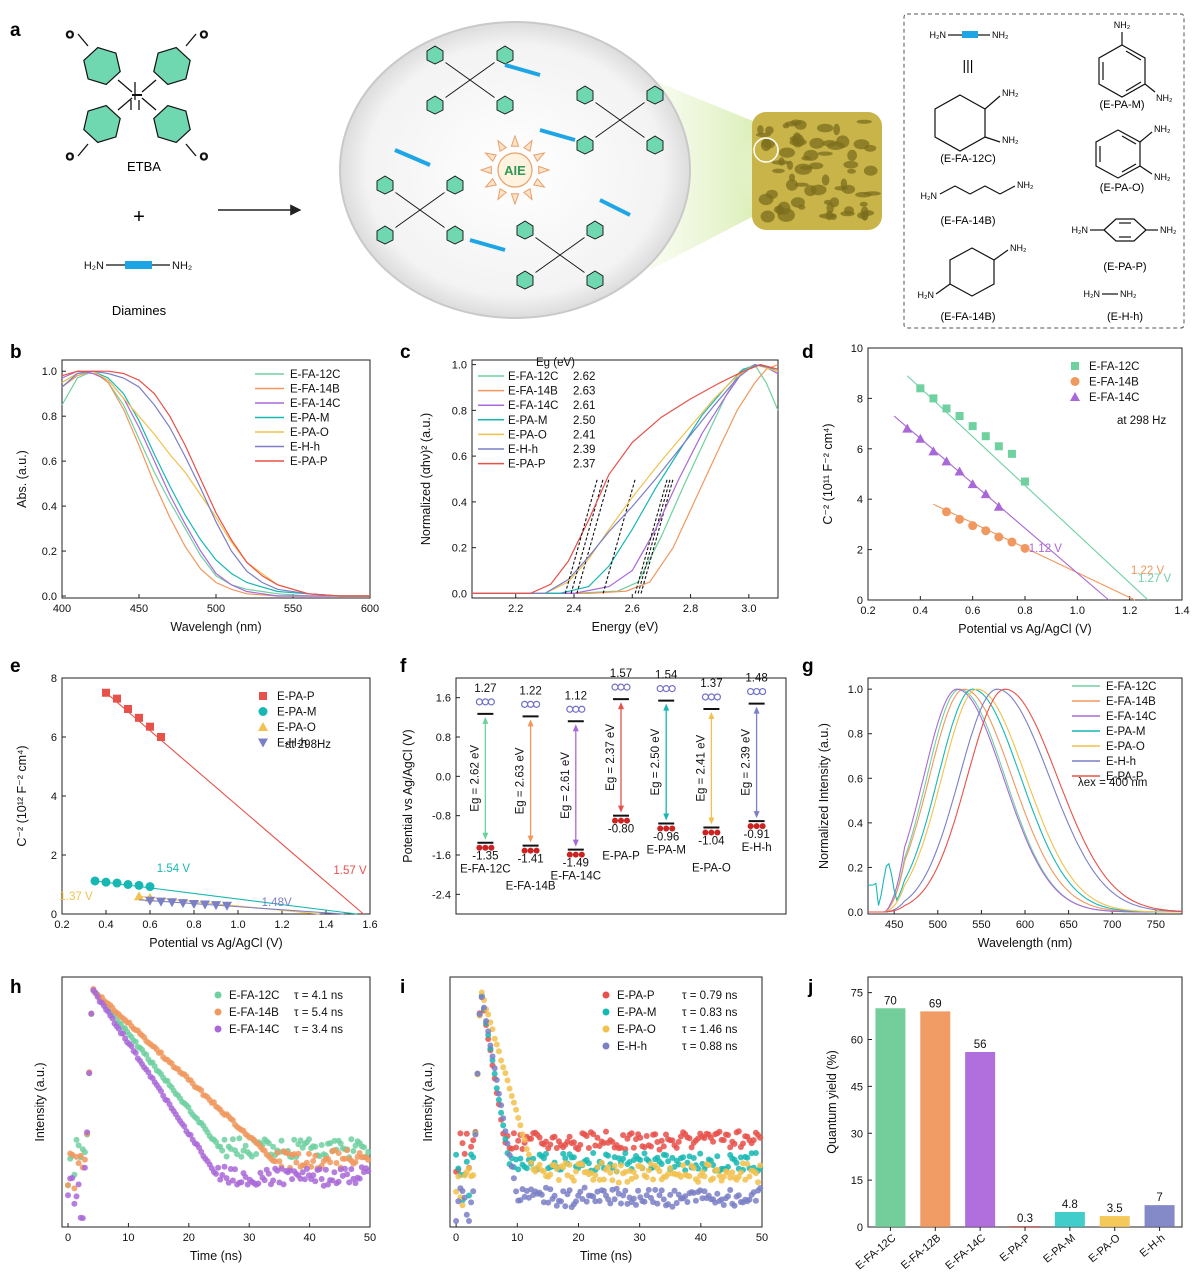 The height and width of the screenshot is (1280, 1196). Describe the element at coordinates (149, 104) in the screenshot. I see `bond` at that location.